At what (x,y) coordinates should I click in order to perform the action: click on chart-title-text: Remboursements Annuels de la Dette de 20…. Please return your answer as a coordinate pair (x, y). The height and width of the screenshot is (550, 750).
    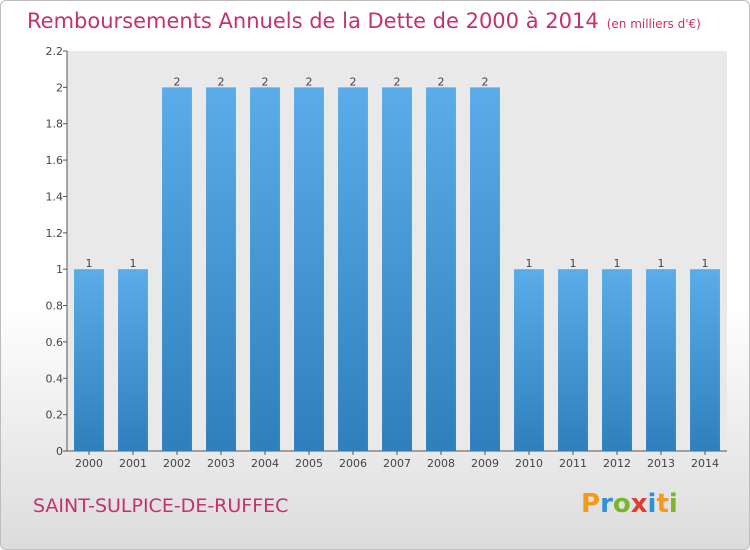
    Looking at the image, I should click on (313, 21).